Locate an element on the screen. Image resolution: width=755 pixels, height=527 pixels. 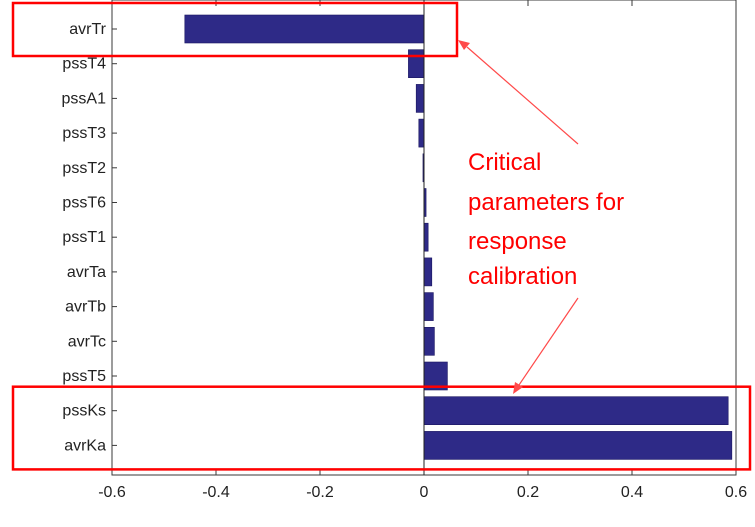
category-label: avrTa is located at coordinates (86, 272).